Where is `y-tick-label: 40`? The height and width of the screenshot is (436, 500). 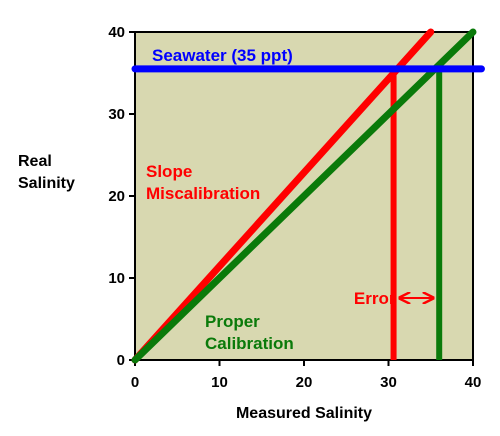
y-tick-label: 40 is located at coordinates (116, 32).